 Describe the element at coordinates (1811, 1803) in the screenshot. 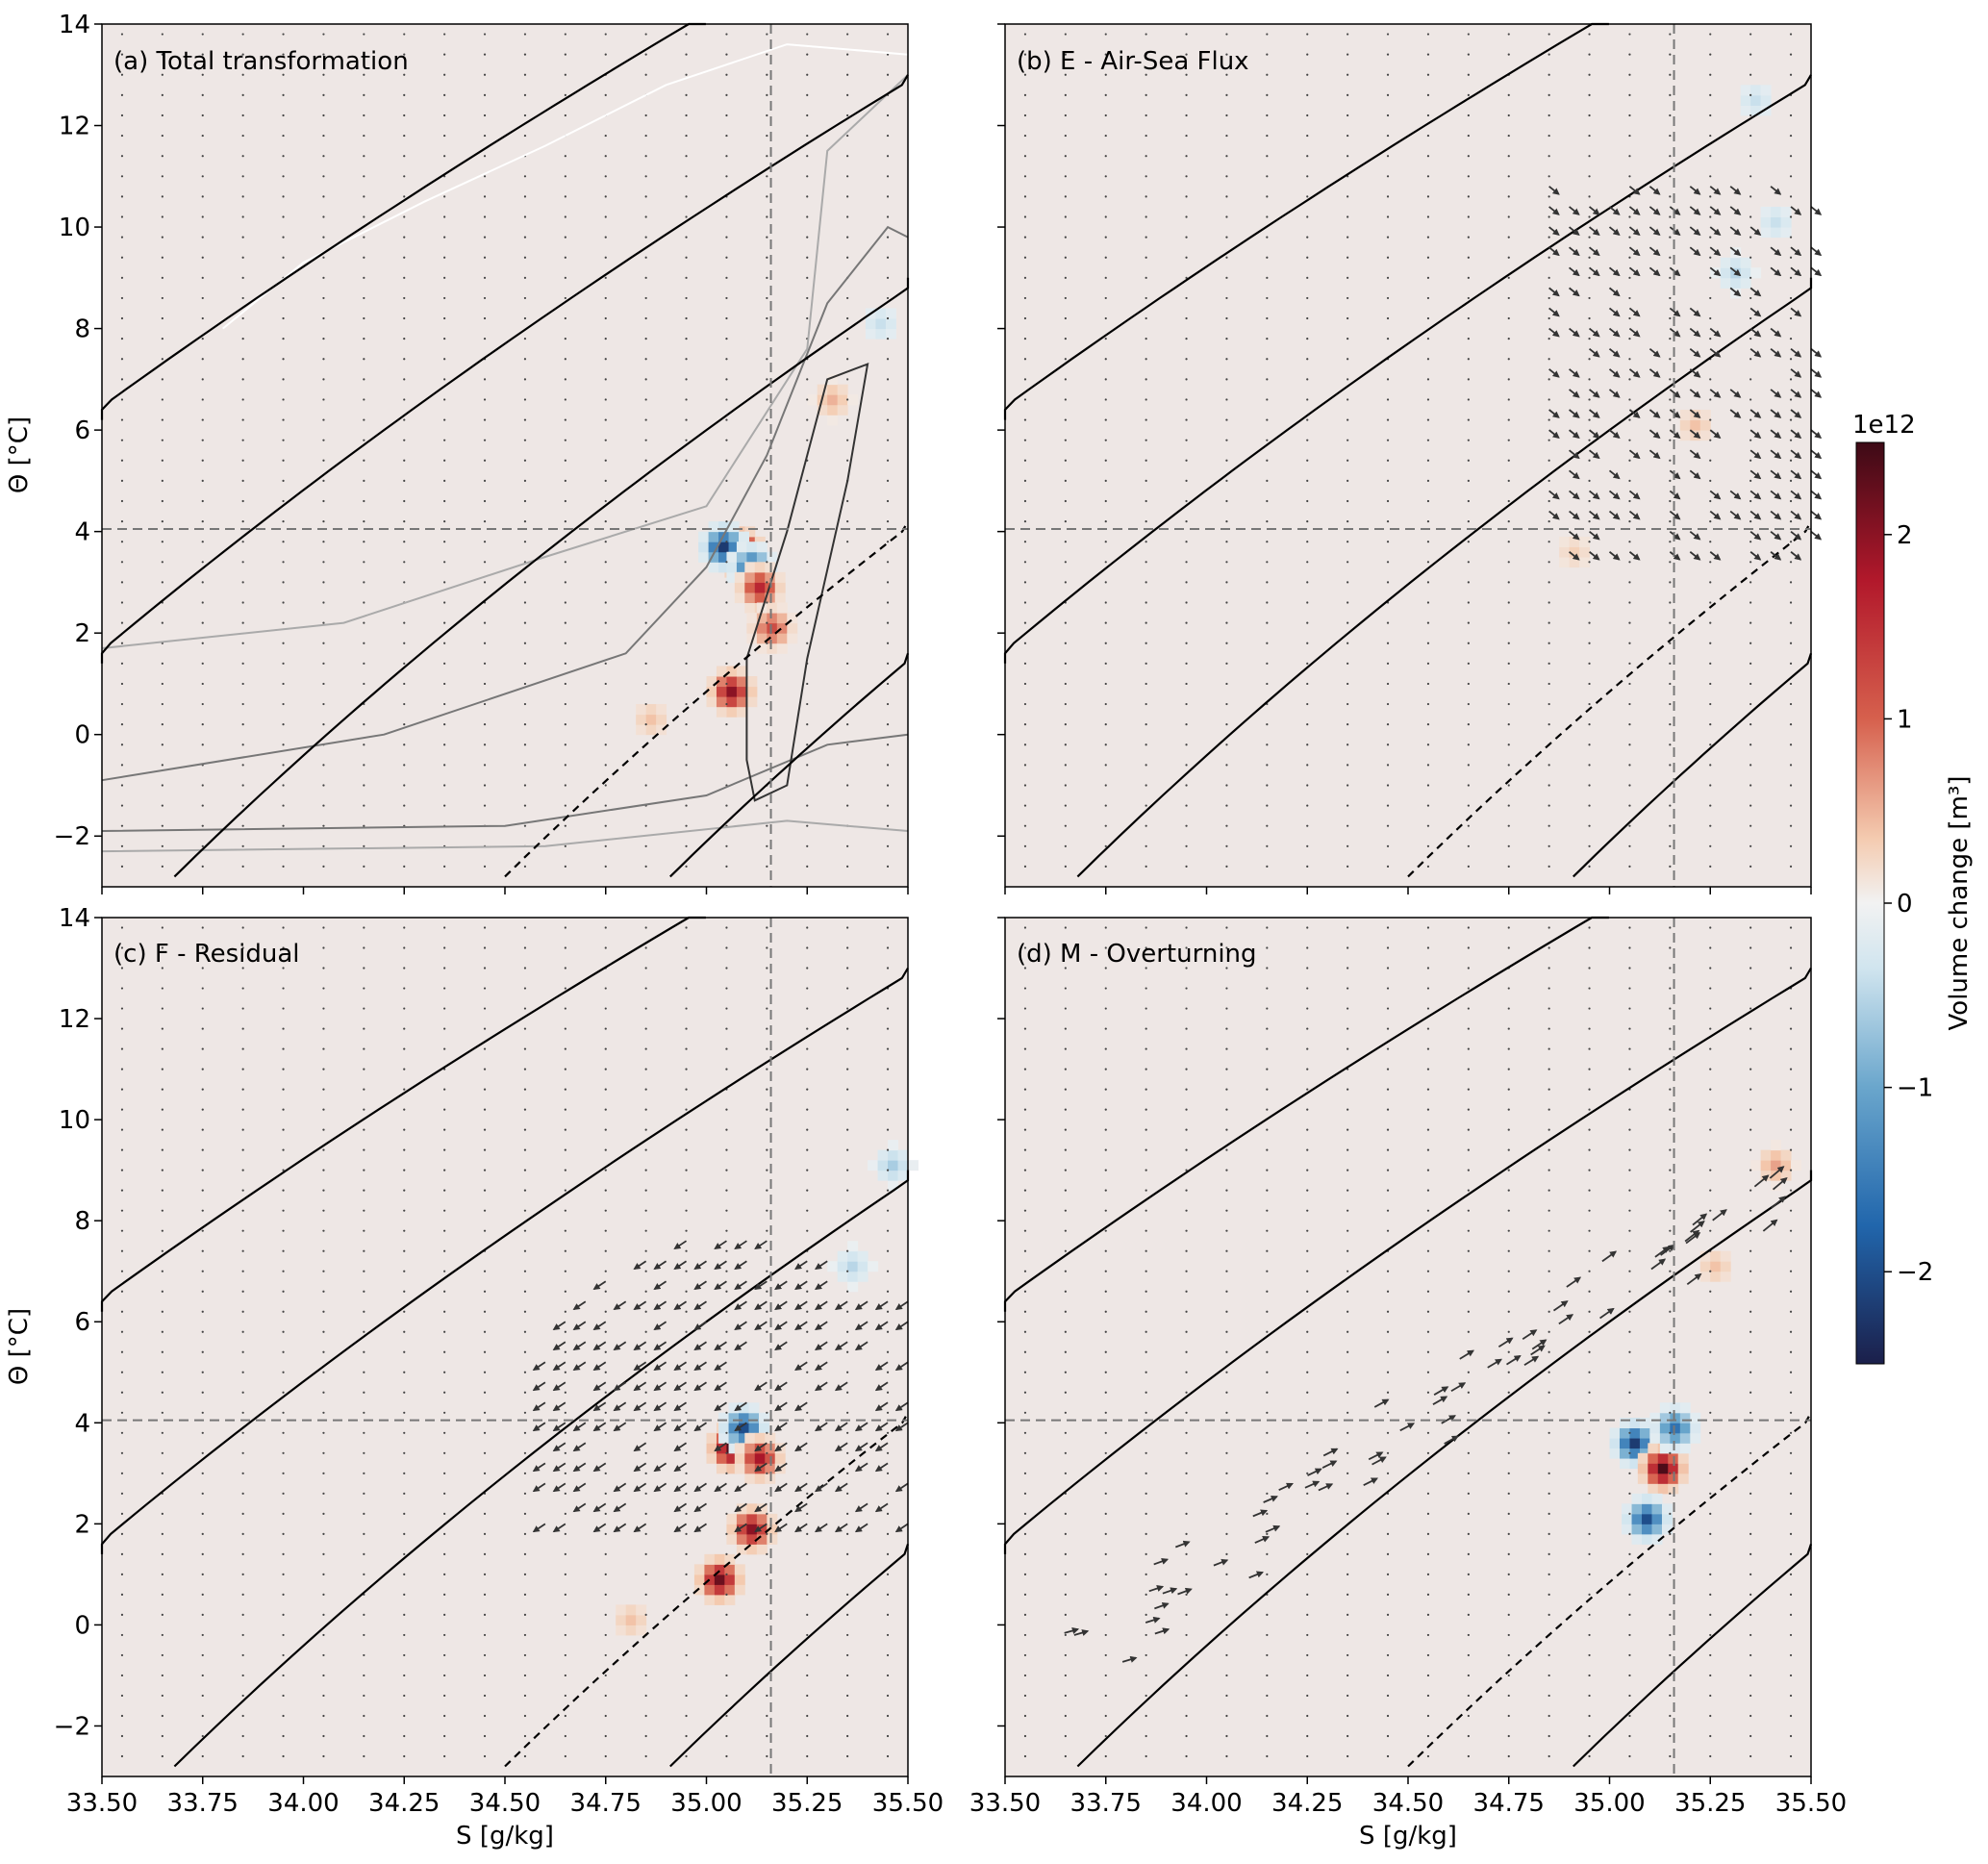

I see `x-tick-label: 35.50` at that location.